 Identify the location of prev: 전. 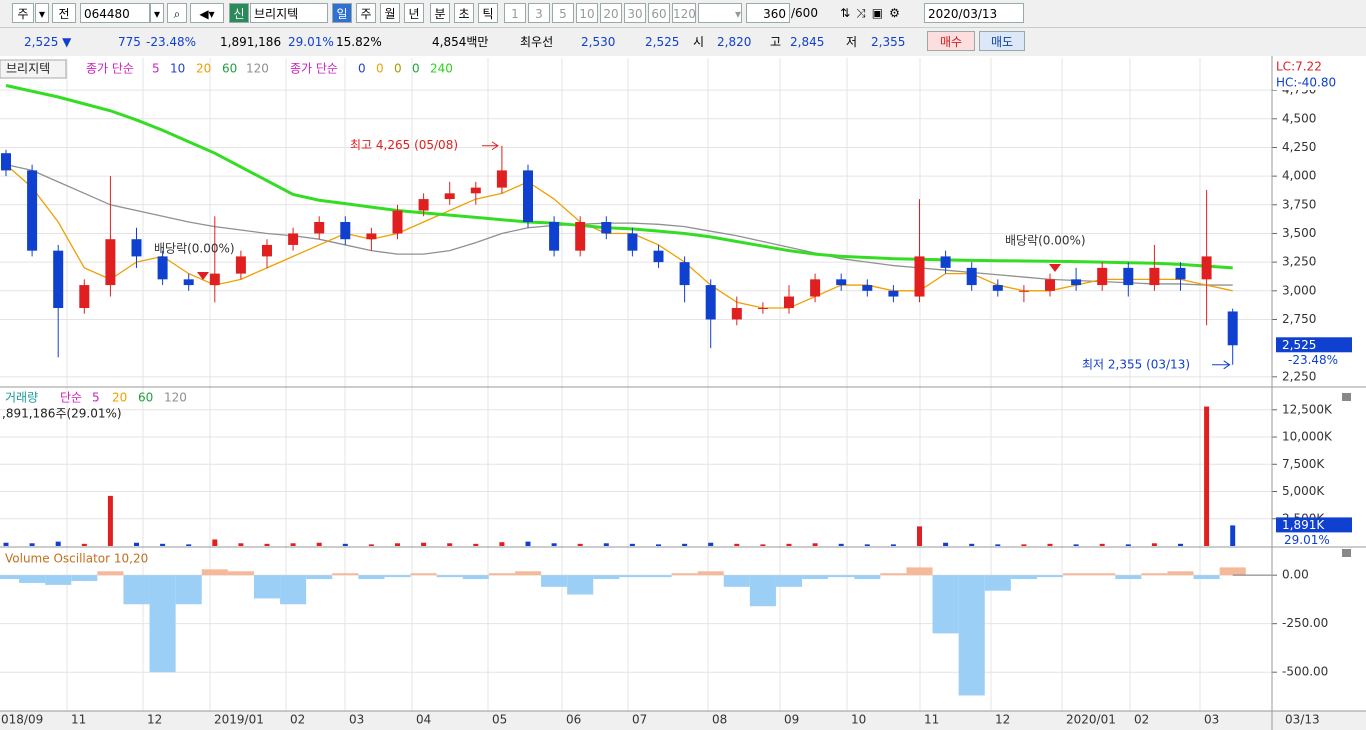
(64, 13).